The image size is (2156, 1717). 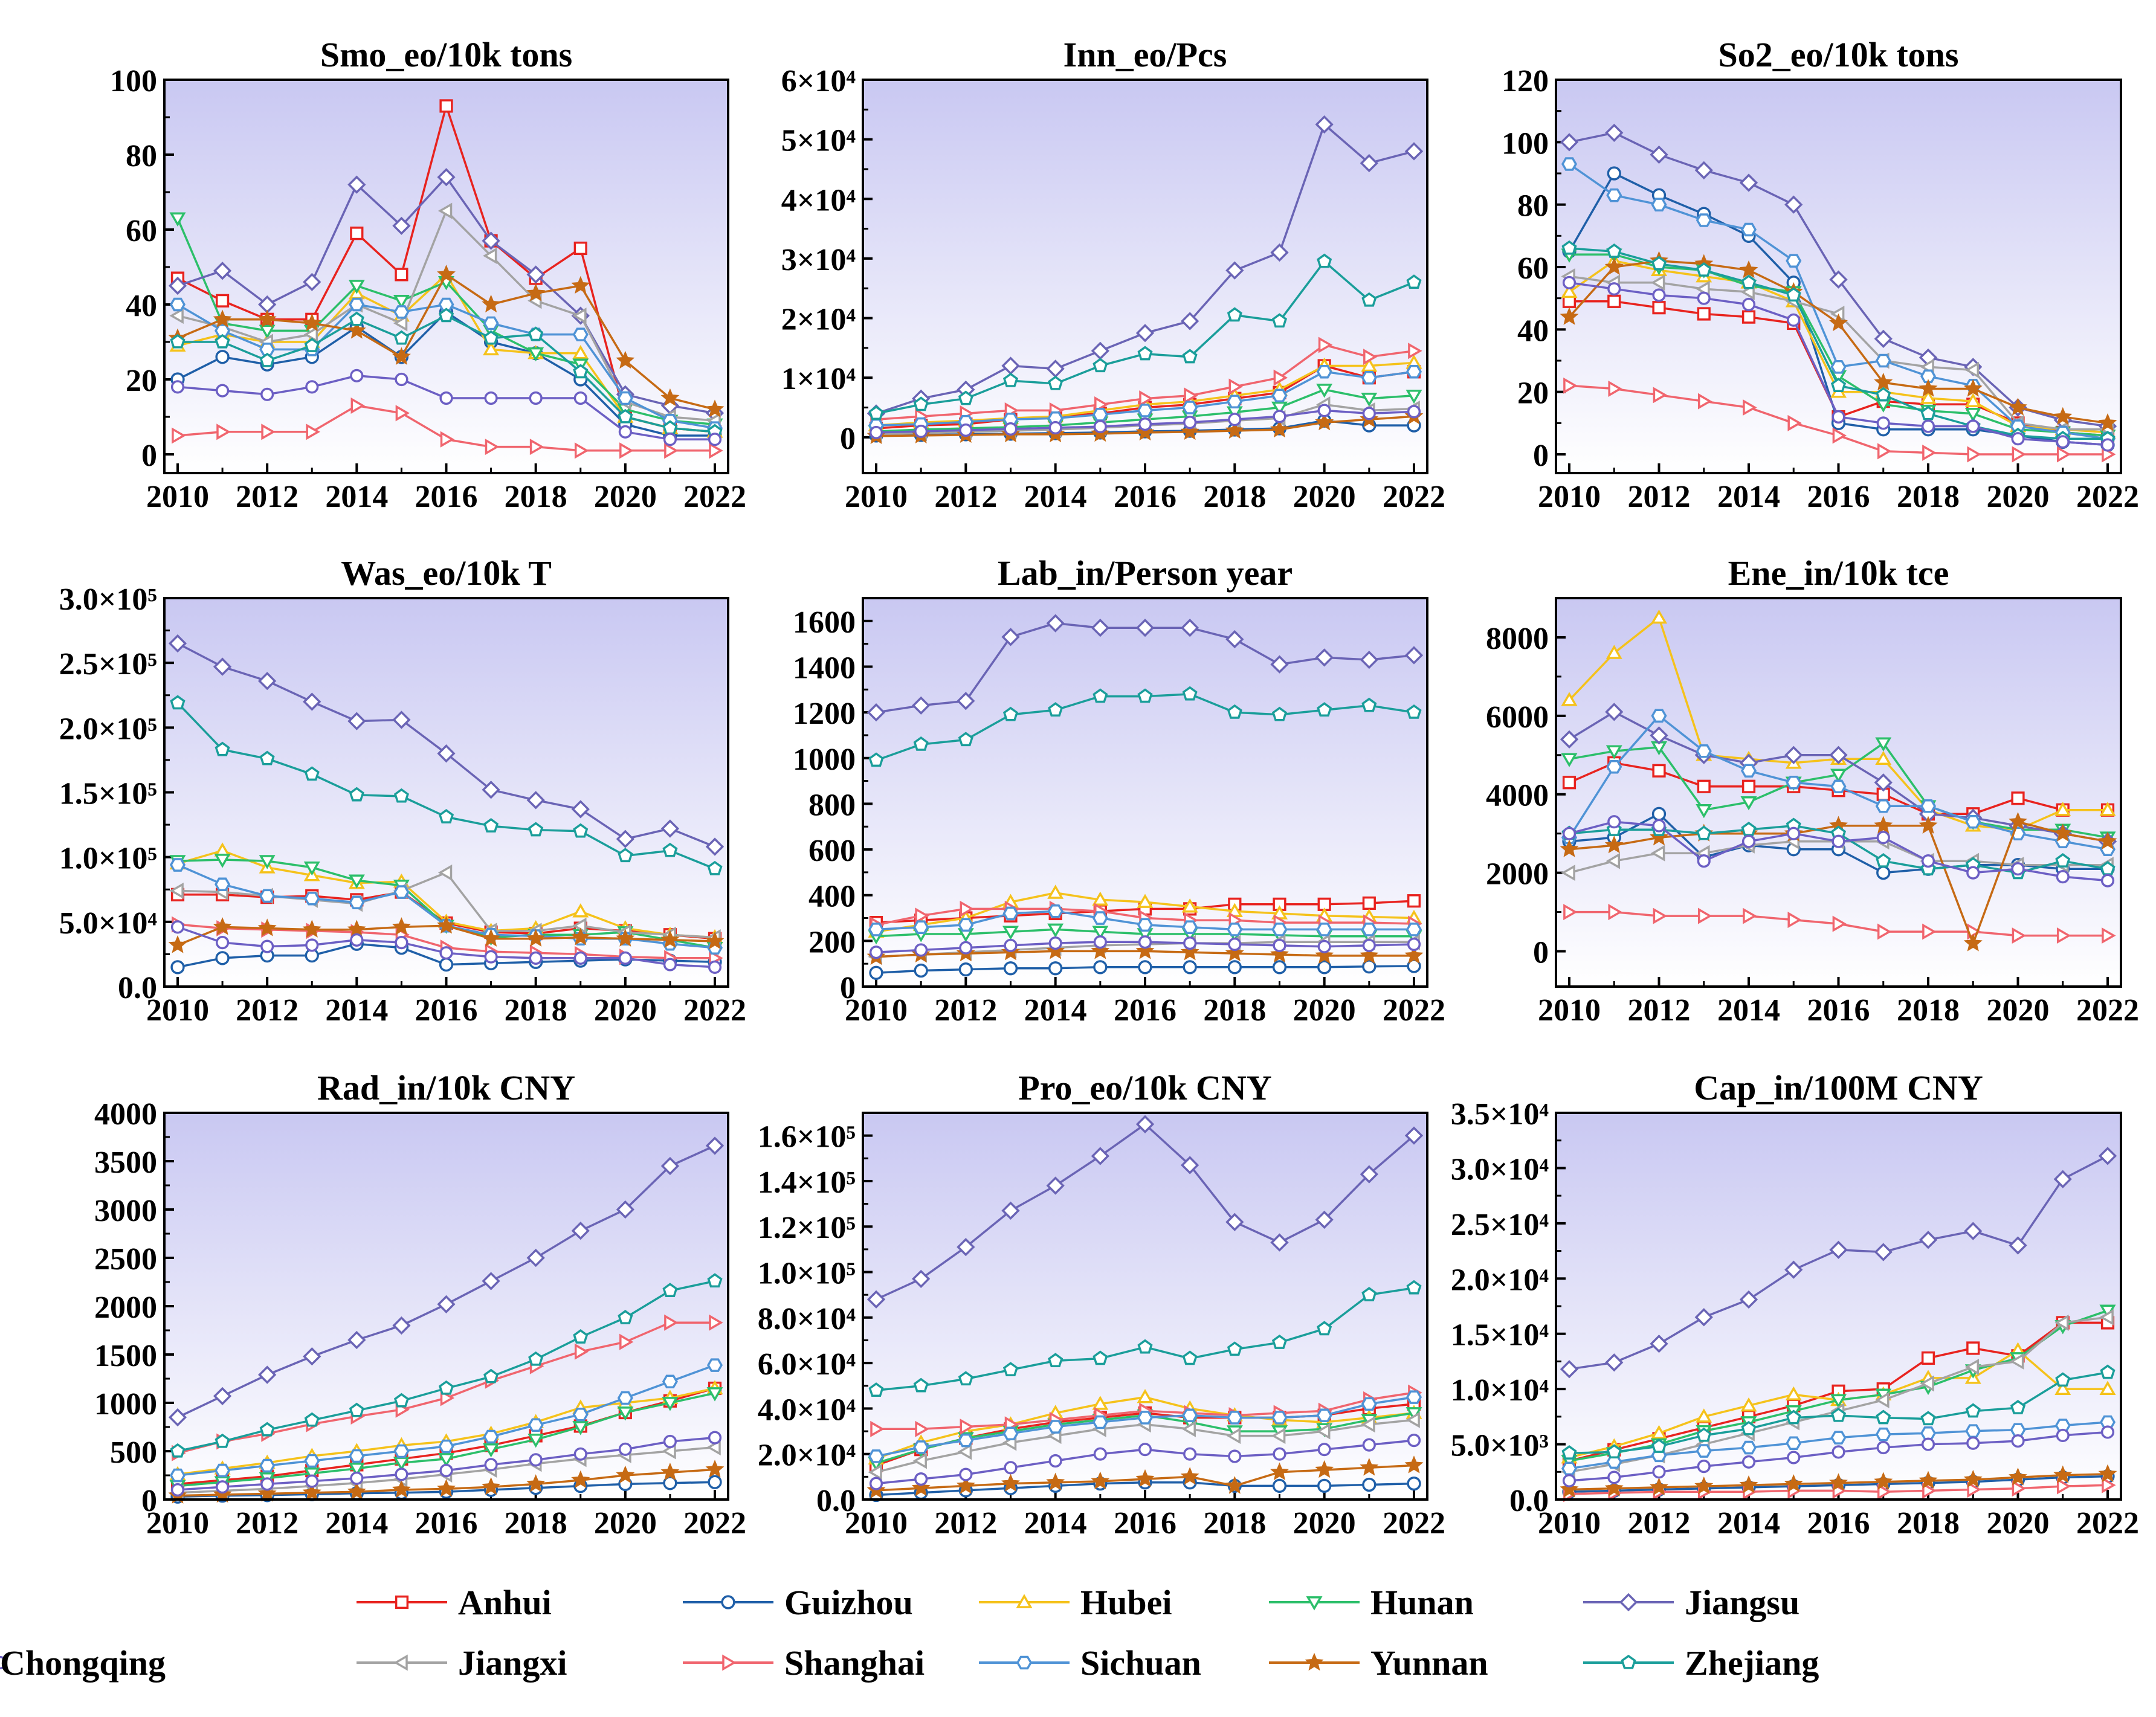 I want to click on series-chongqing, so click(x=1838, y=1456).